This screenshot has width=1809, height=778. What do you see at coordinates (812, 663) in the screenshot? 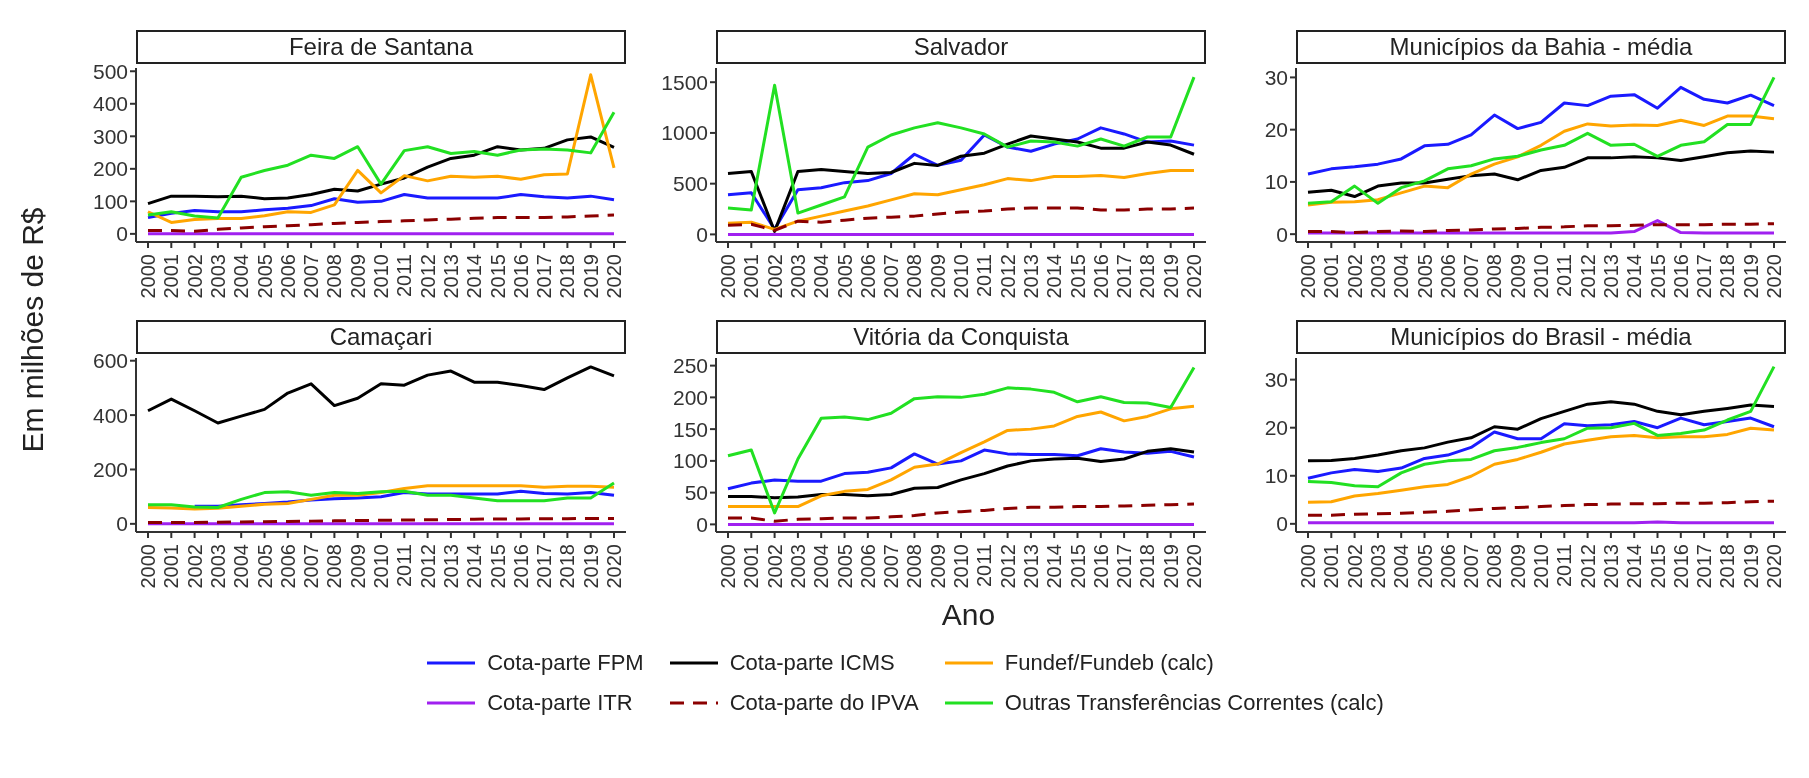
I see `legend-label: Cota-parte ICMS` at bounding box center [812, 663].